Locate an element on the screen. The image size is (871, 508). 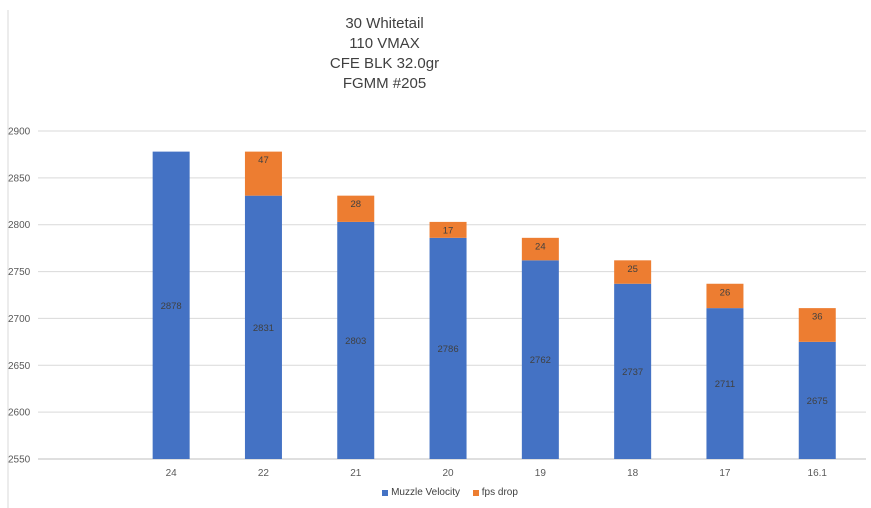
y-tick-label: 2700 is located at coordinates (19, 319).